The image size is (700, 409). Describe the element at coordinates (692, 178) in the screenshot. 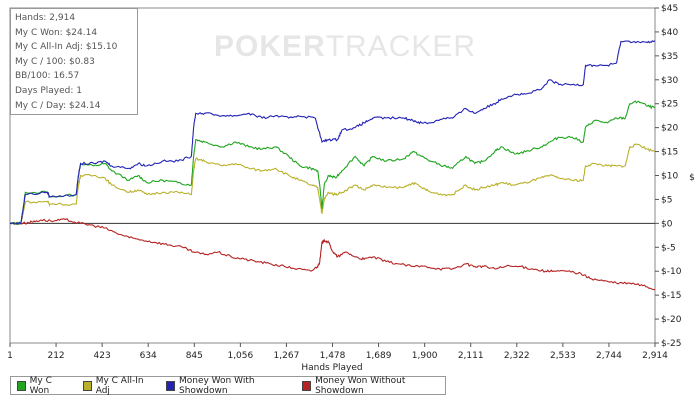

I see `y-axis-label: $` at that location.